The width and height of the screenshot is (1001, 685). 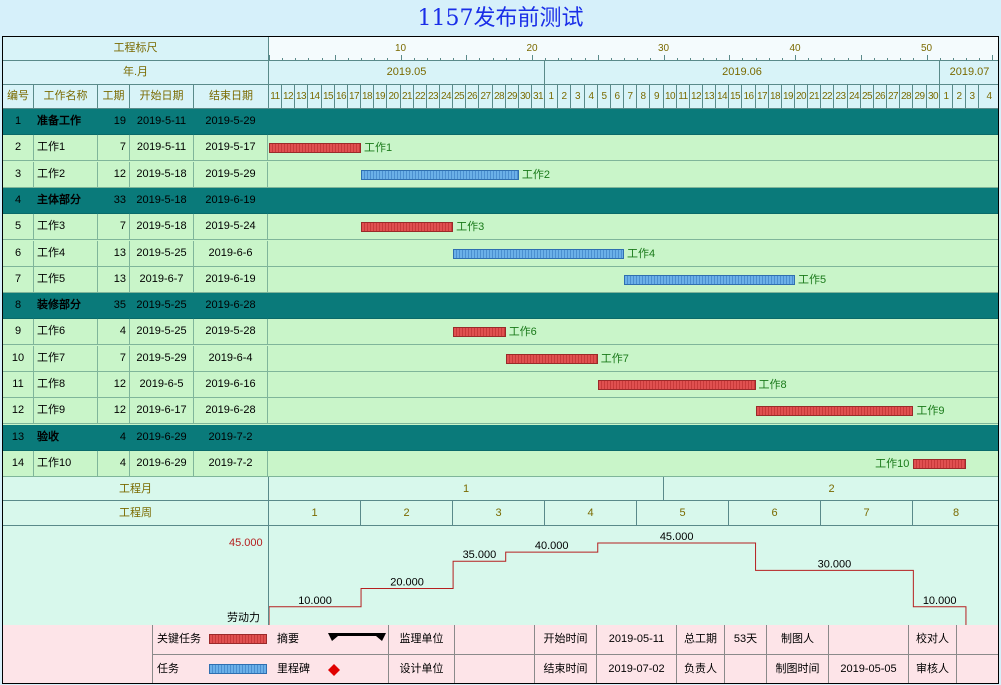 What do you see at coordinates (315, 601) in the screenshot?
I see `resource-value-label: 10.000` at bounding box center [315, 601].